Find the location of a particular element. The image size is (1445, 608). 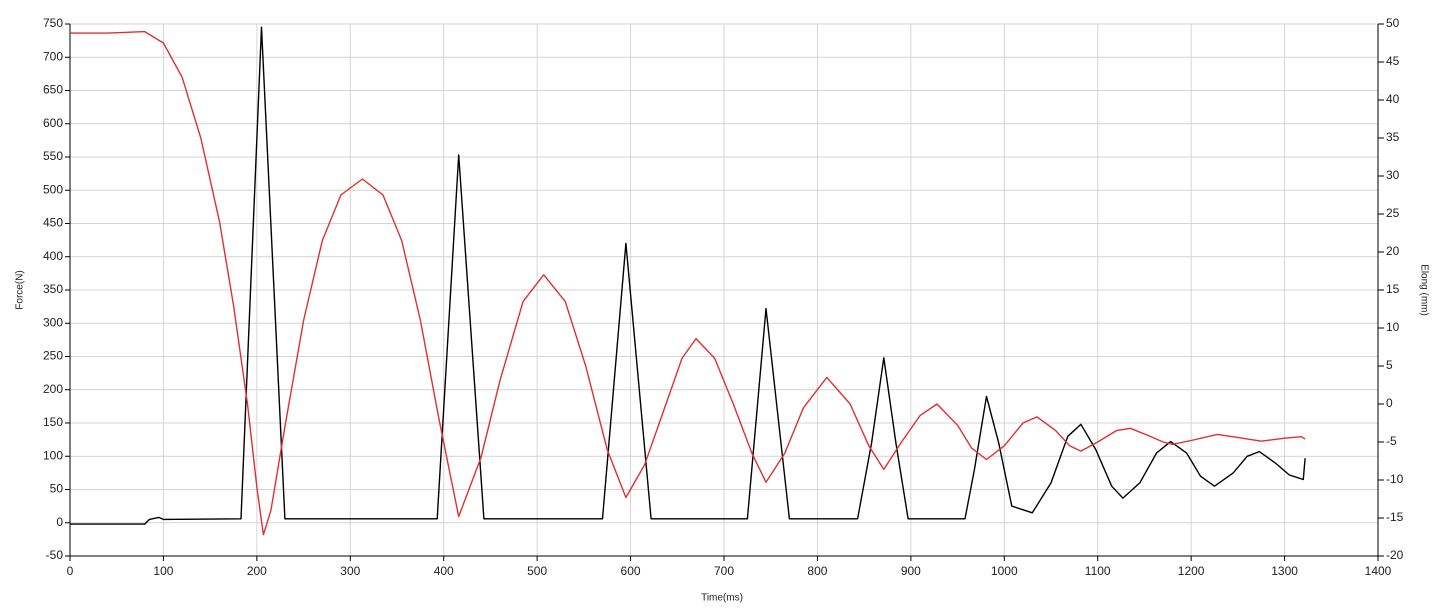

x-tick-label: 300 is located at coordinates (350, 571).